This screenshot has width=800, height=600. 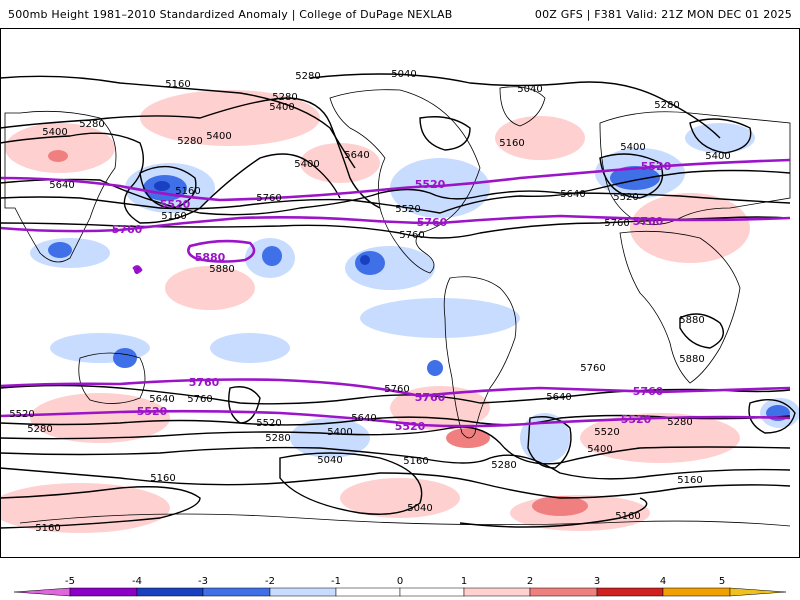 What do you see at coordinates (522, 106) in the screenshot?
I see `greenland-coast` at bounding box center [522, 106].